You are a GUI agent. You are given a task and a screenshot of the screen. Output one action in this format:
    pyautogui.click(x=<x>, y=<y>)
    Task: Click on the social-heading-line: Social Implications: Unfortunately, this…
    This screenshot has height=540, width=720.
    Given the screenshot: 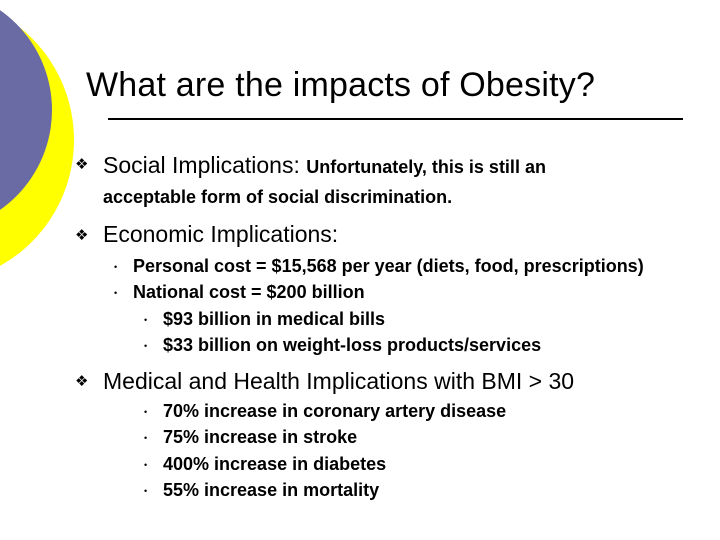 What is the action you would take?
    pyautogui.click(x=324, y=165)
    